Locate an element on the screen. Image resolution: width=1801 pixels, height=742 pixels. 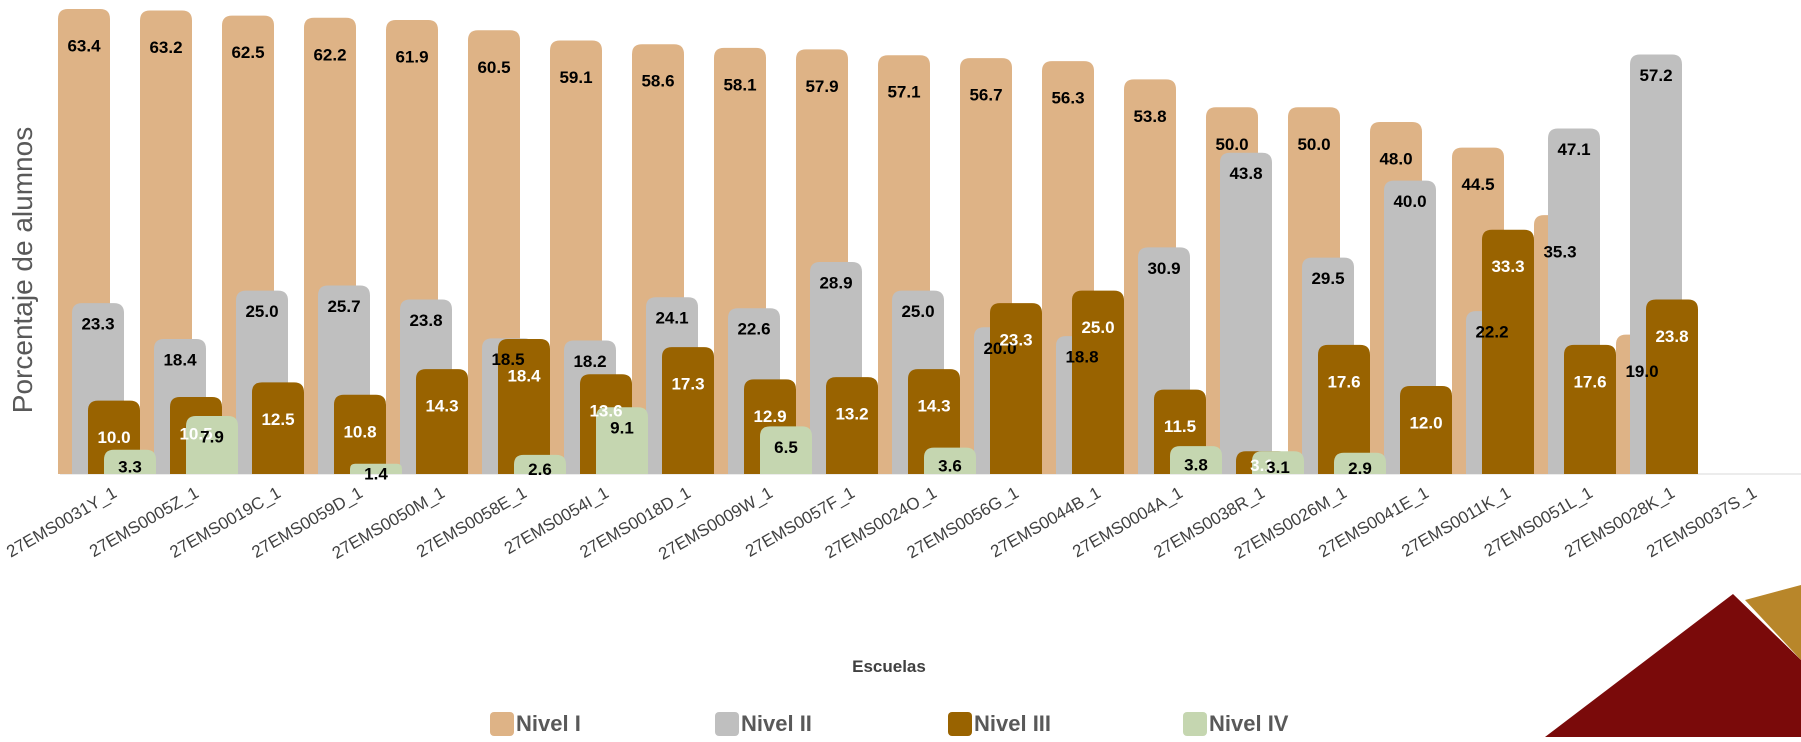
data-label: 1.4 is located at coordinates (376, 473).